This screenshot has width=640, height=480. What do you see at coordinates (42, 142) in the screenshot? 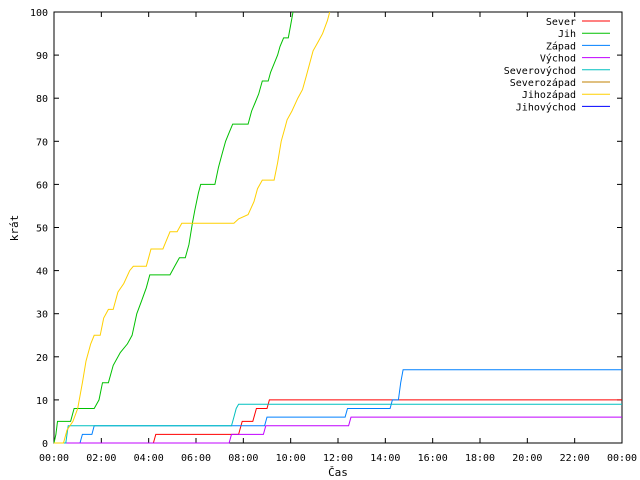
I see `y-tick-label: 70` at bounding box center [42, 142].